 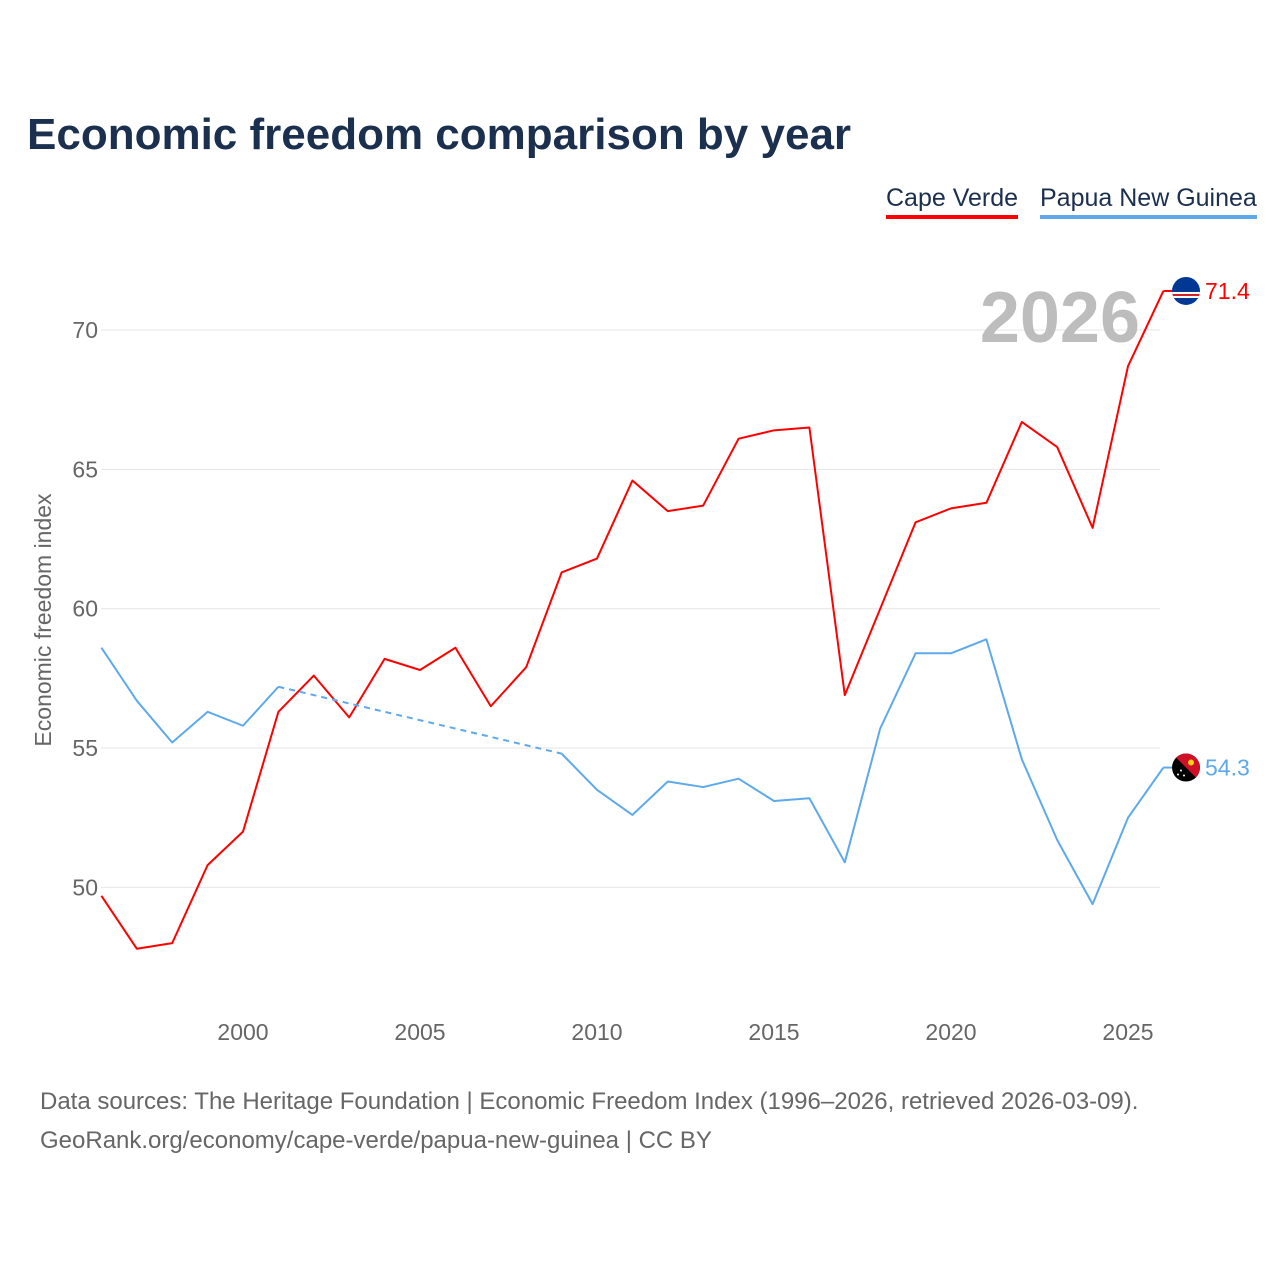 What do you see at coordinates (420, 720) in the screenshot?
I see `gap-line` at bounding box center [420, 720].